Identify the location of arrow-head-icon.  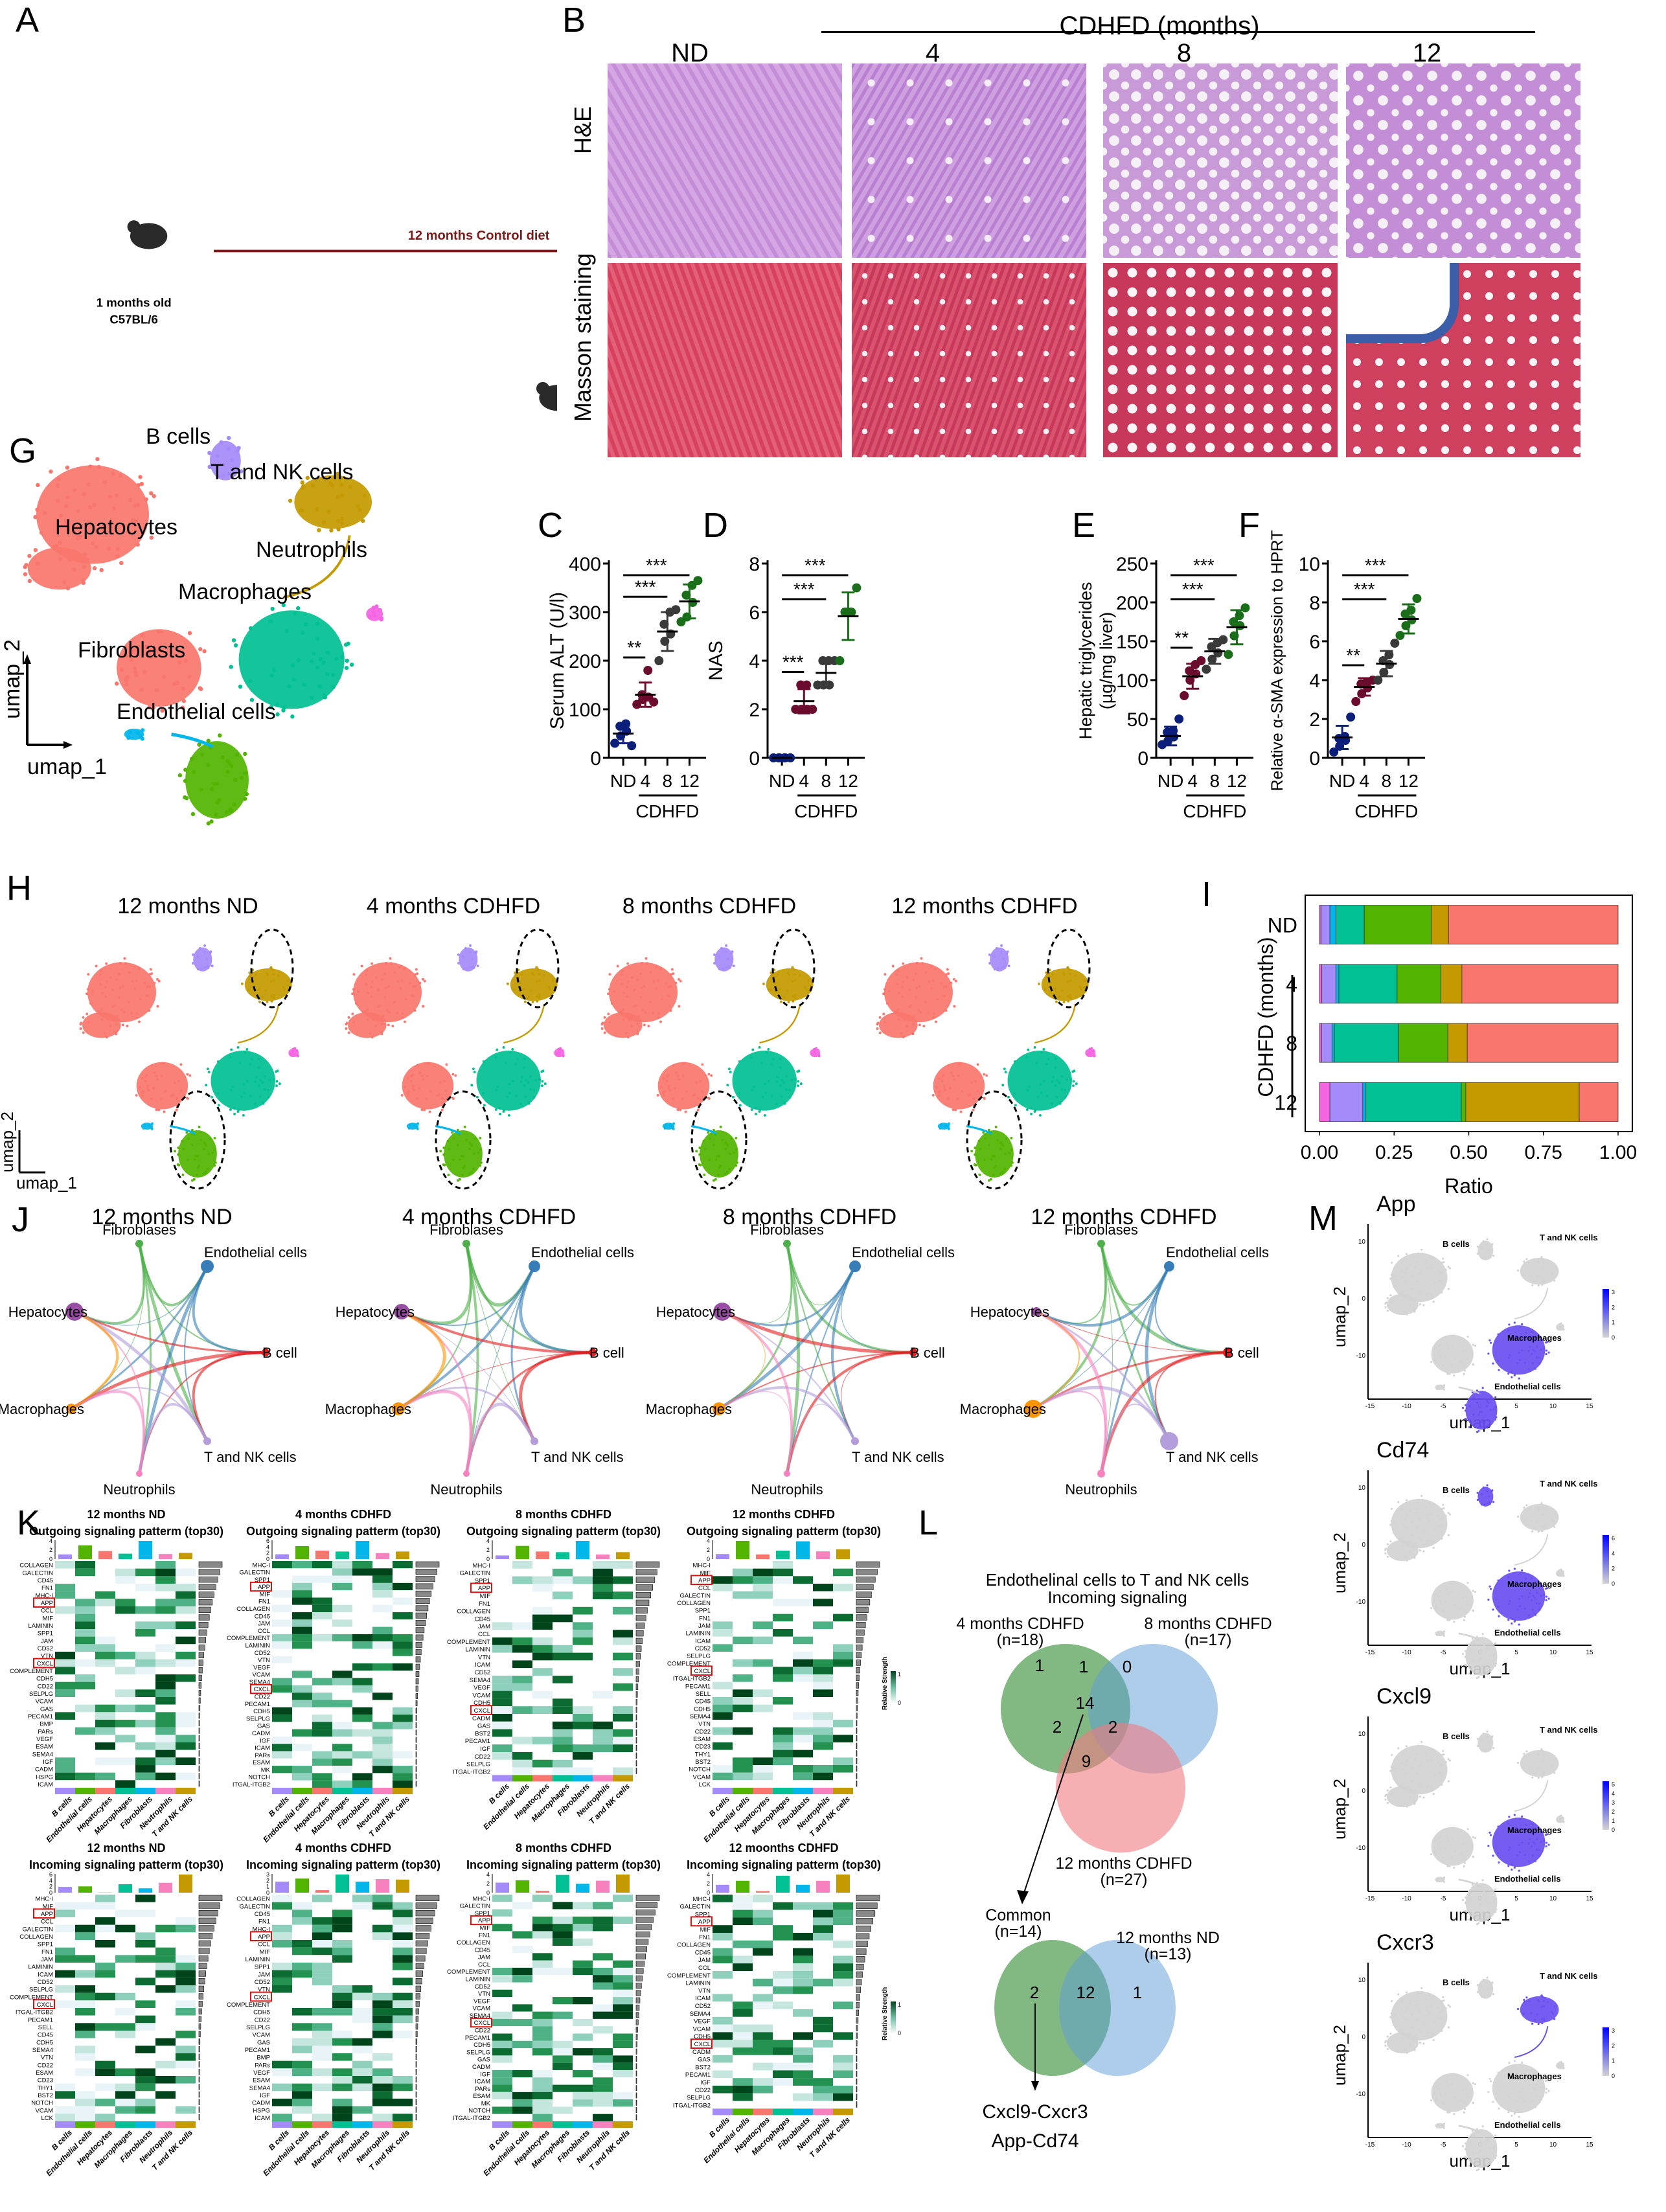
(68, 745).